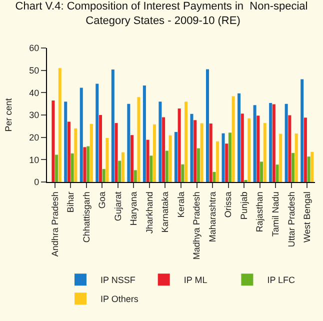  What do you see at coordinates (275, 214) in the screenshot?
I see `x-tick-label: Tamil Nadu` at bounding box center [275, 214].